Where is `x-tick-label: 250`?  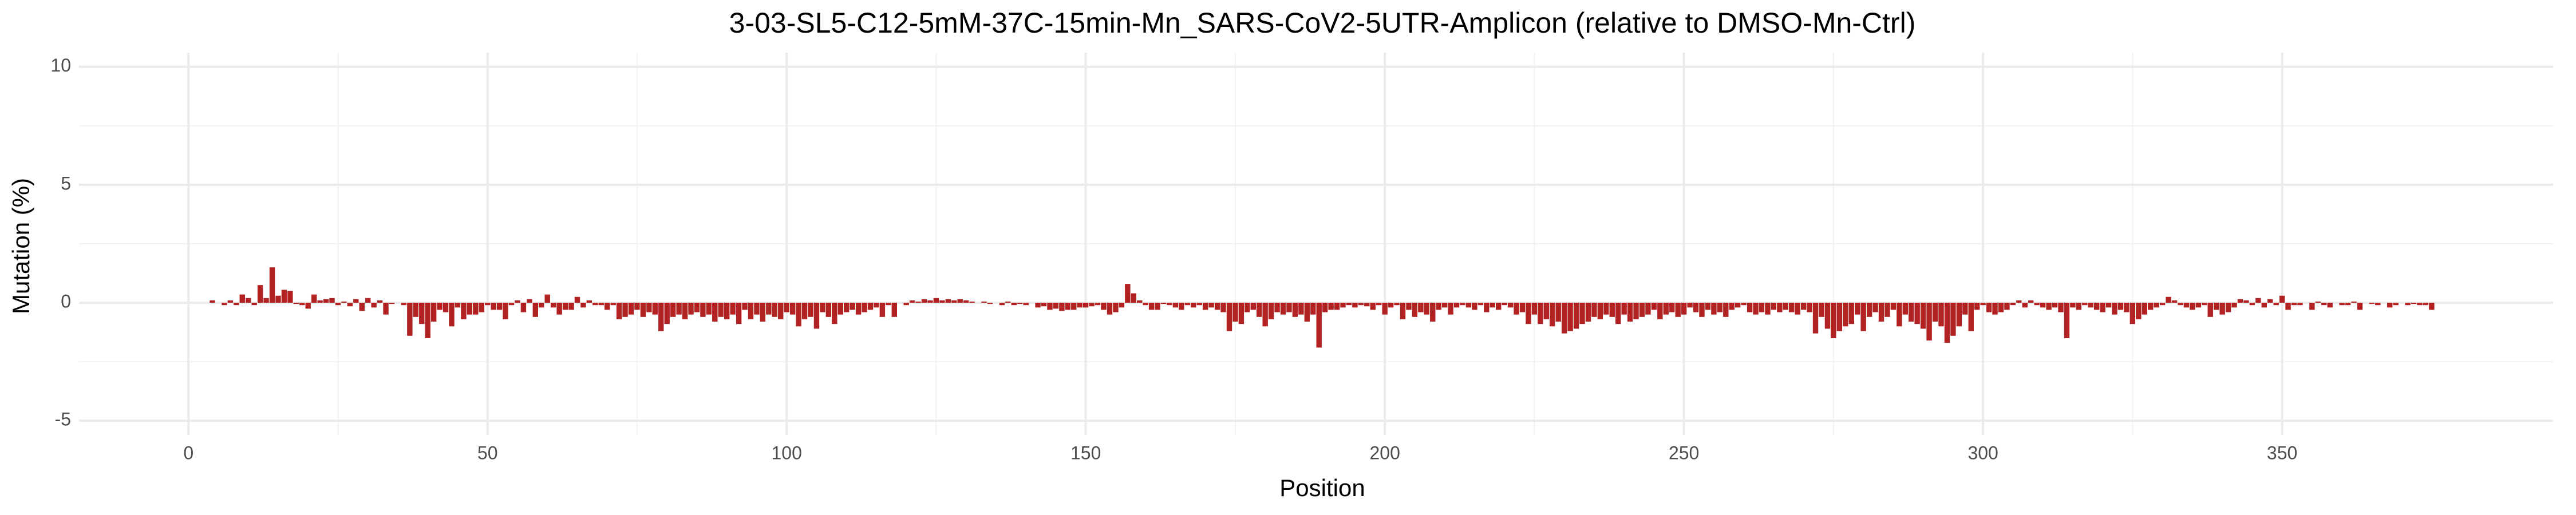
x-tick-label: 250 is located at coordinates (1684, 452).